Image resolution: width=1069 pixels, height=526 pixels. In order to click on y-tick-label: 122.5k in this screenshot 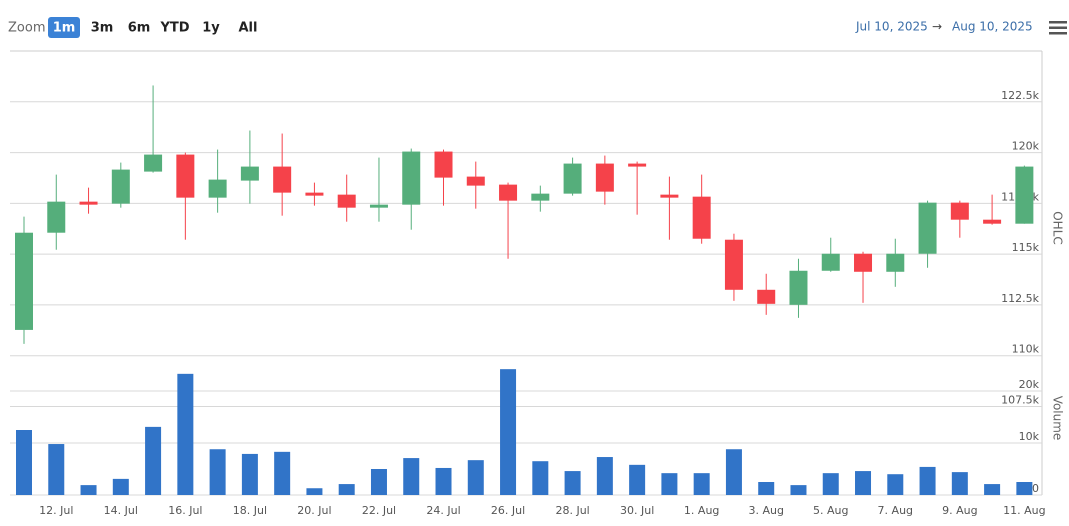, I will do `click(1020, 95)`.